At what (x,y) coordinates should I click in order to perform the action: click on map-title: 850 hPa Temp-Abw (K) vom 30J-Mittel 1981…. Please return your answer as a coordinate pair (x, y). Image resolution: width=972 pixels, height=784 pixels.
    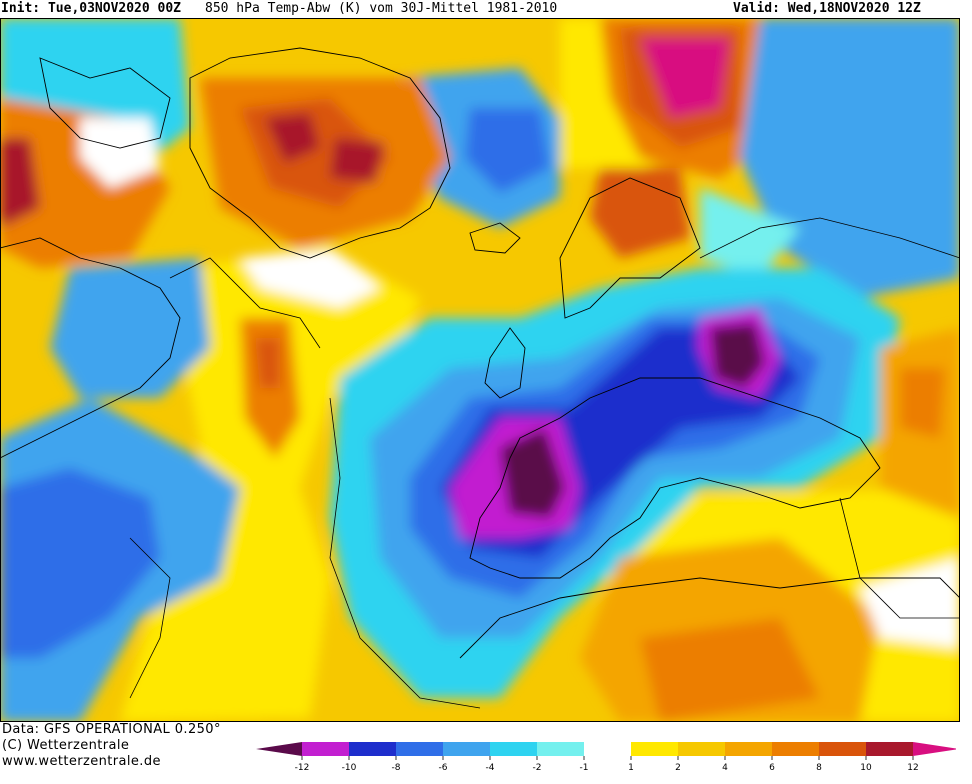
    Looking at the image, I should click on (381, 8).